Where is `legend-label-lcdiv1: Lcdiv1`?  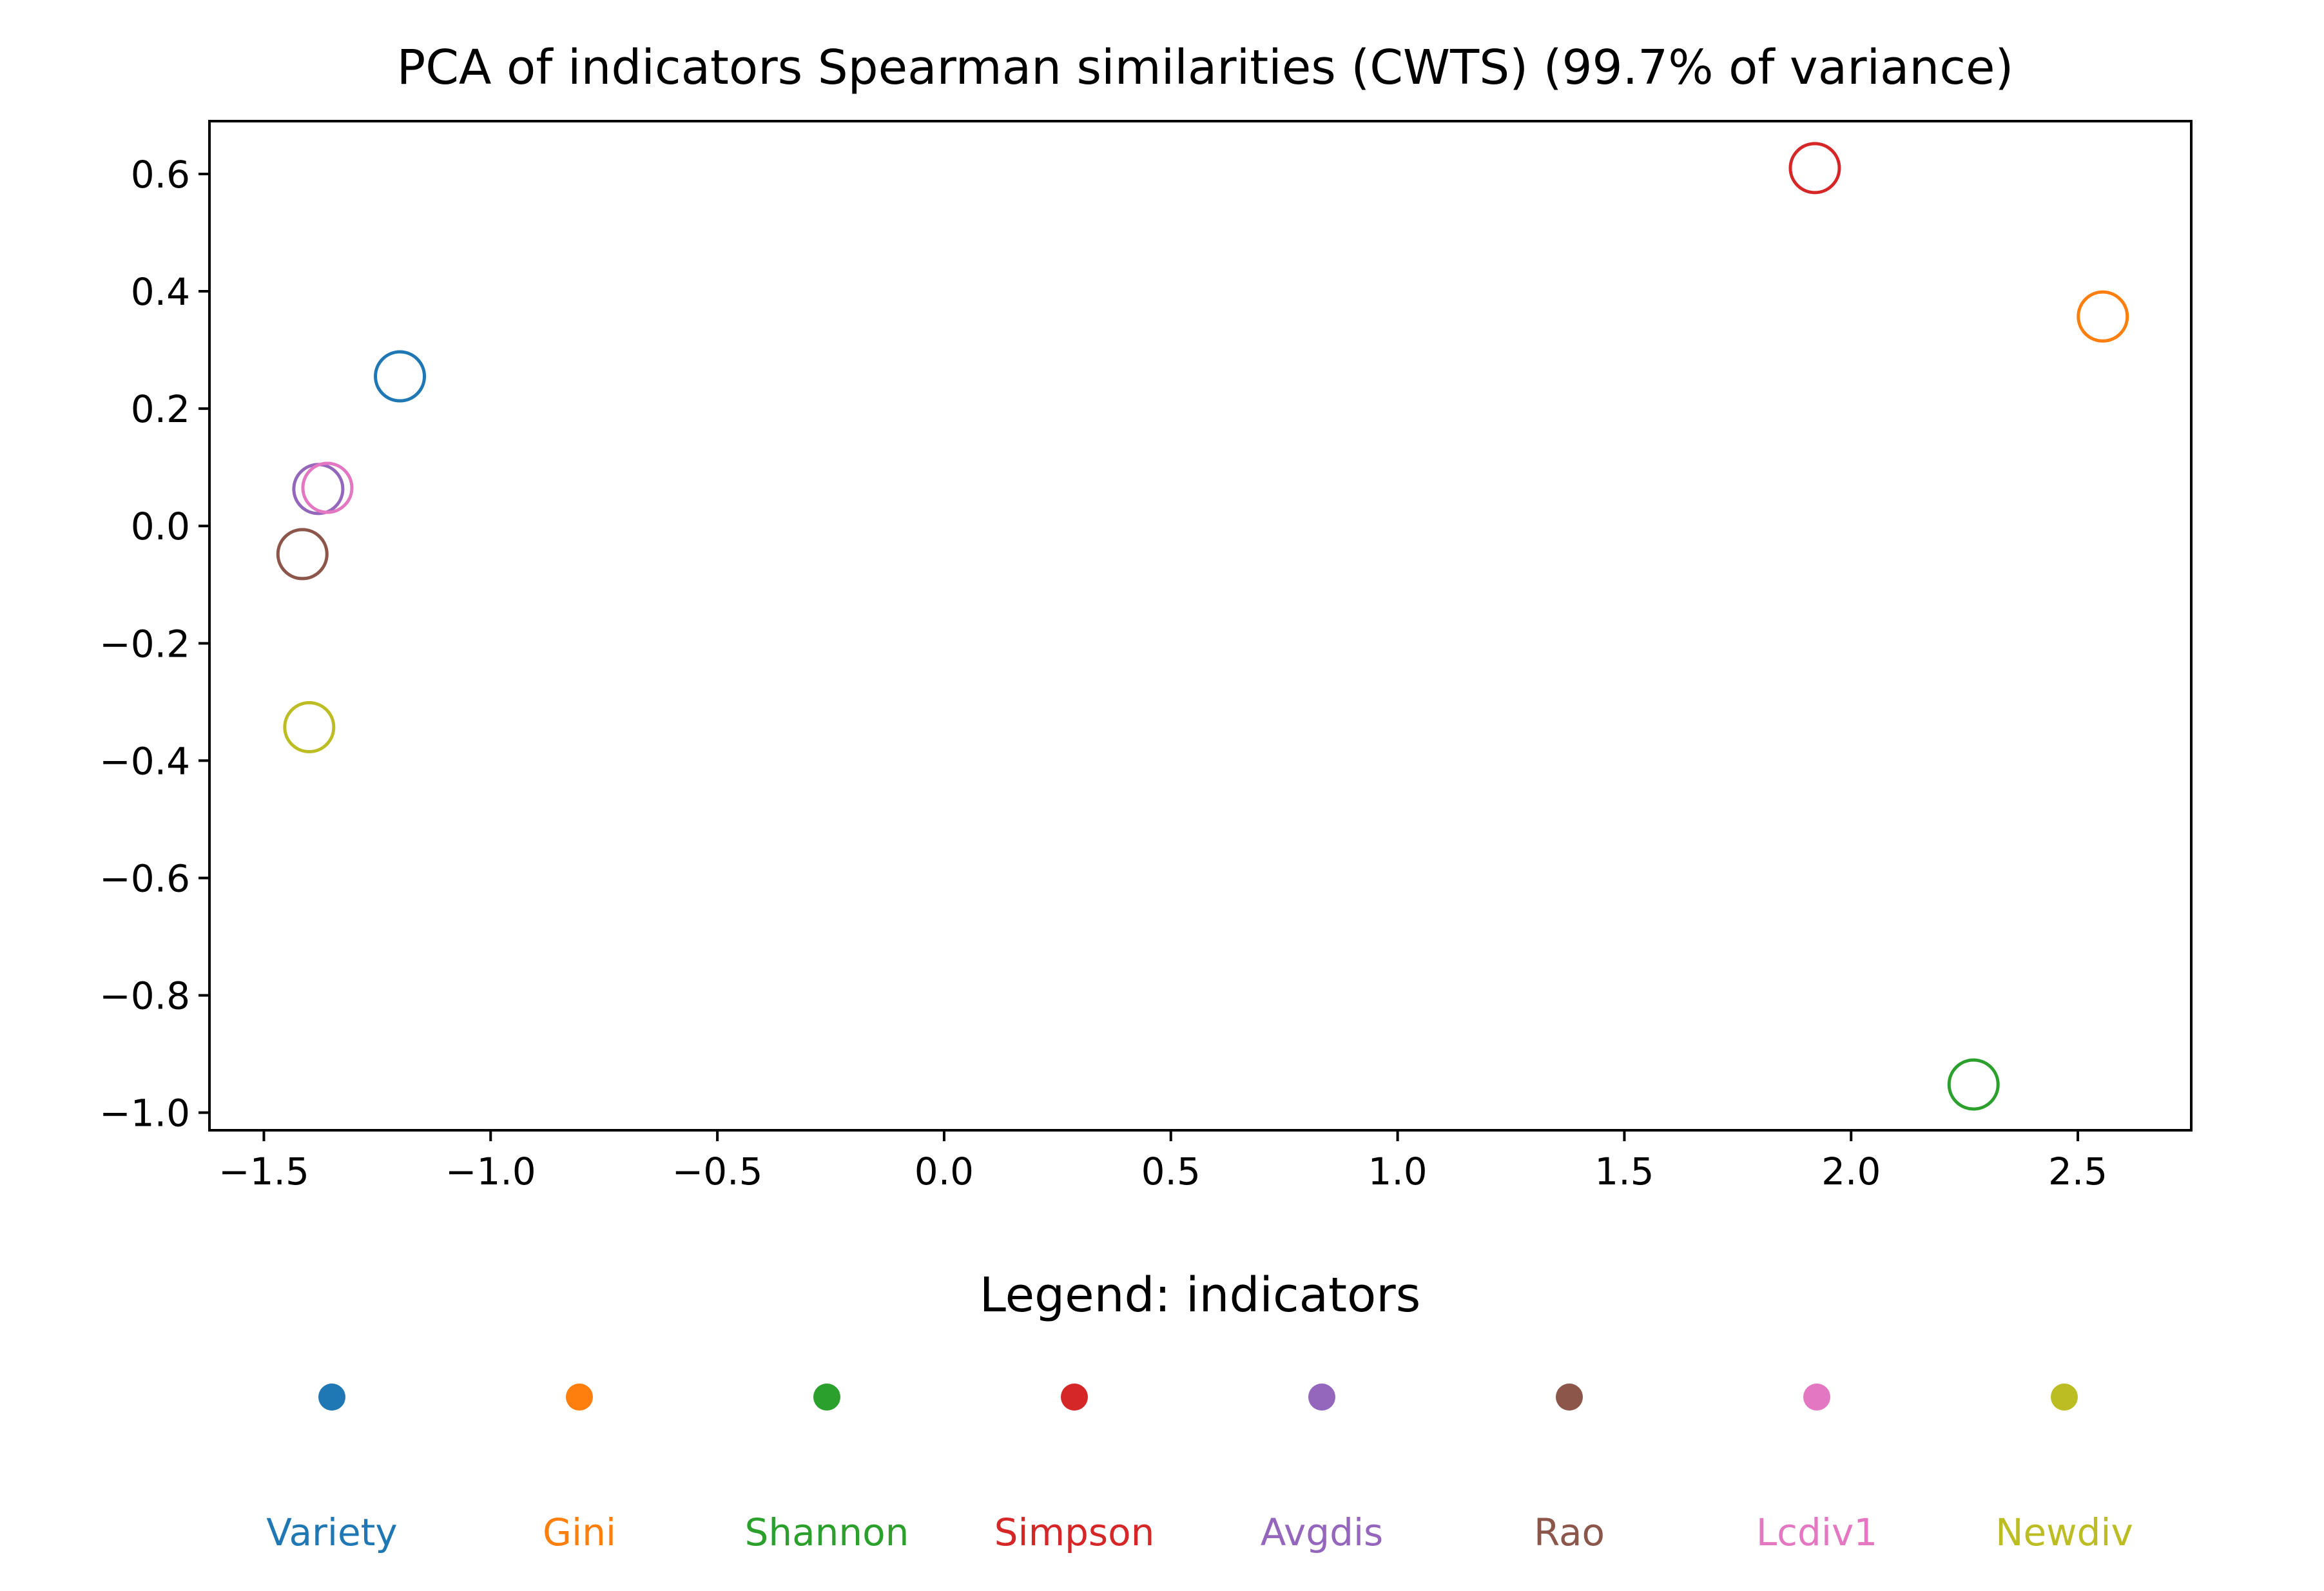
legend-label-lcdiv1: Lcdiv1 is located at coordinates (1817, 1532).